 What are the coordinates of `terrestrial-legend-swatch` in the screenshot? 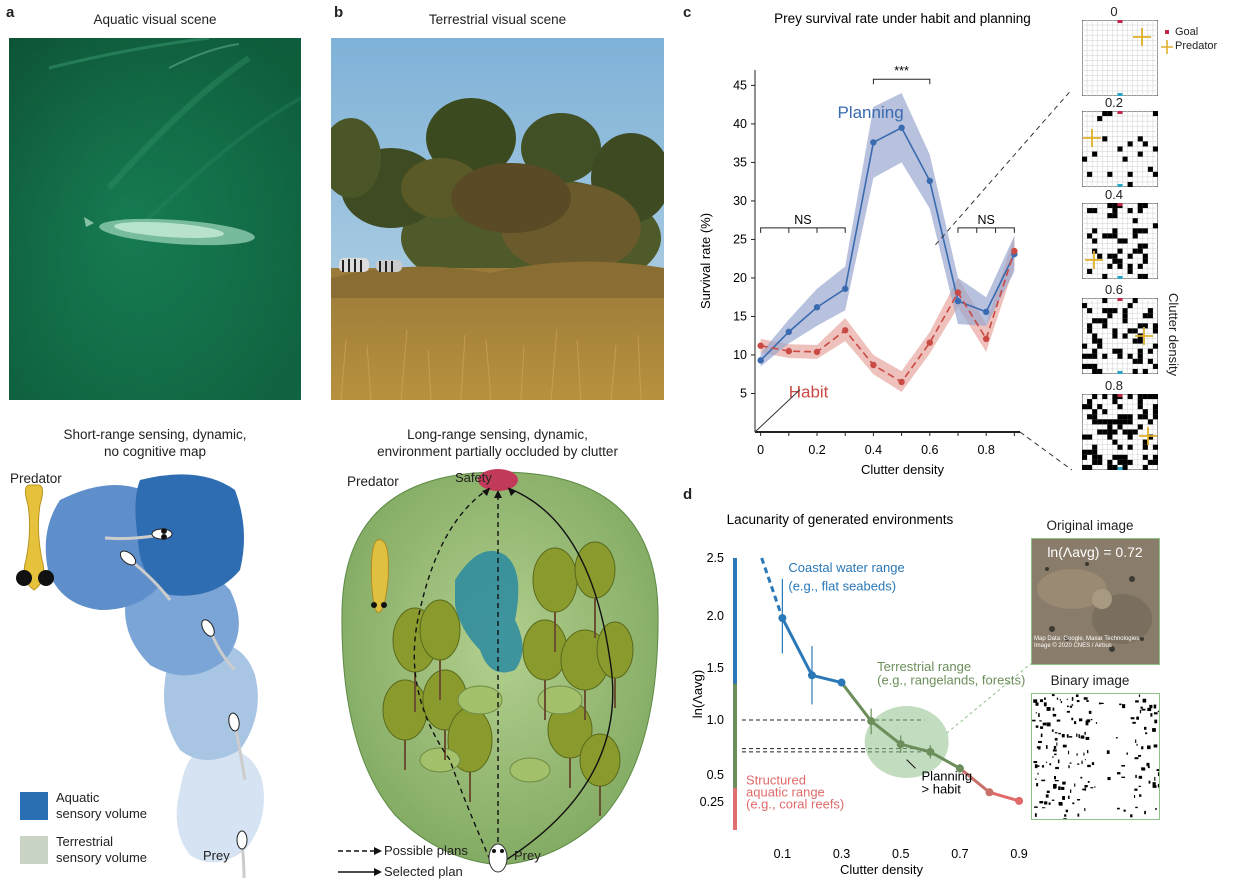 It's located at (34, 850).